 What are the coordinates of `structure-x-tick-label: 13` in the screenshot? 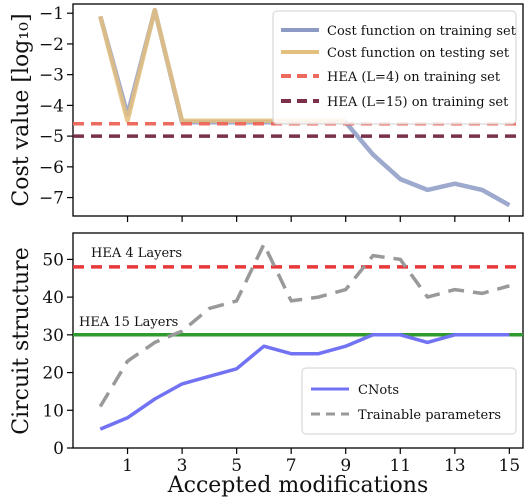 It's located at (455, 466).